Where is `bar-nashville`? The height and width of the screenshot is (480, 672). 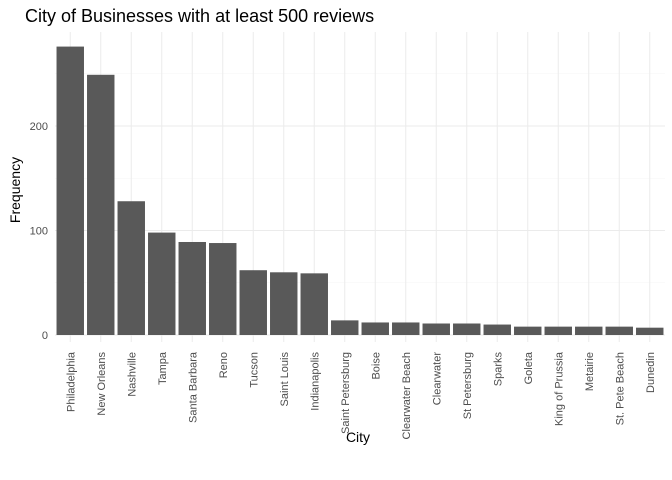 bar-nashville is located at coordinates (131, 268).